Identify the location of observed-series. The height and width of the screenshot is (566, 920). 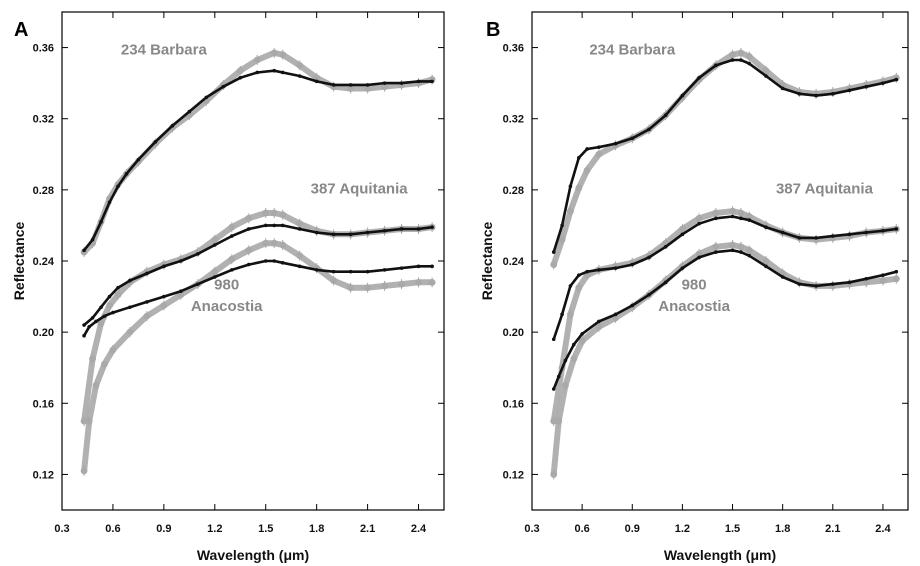
(725, 316).